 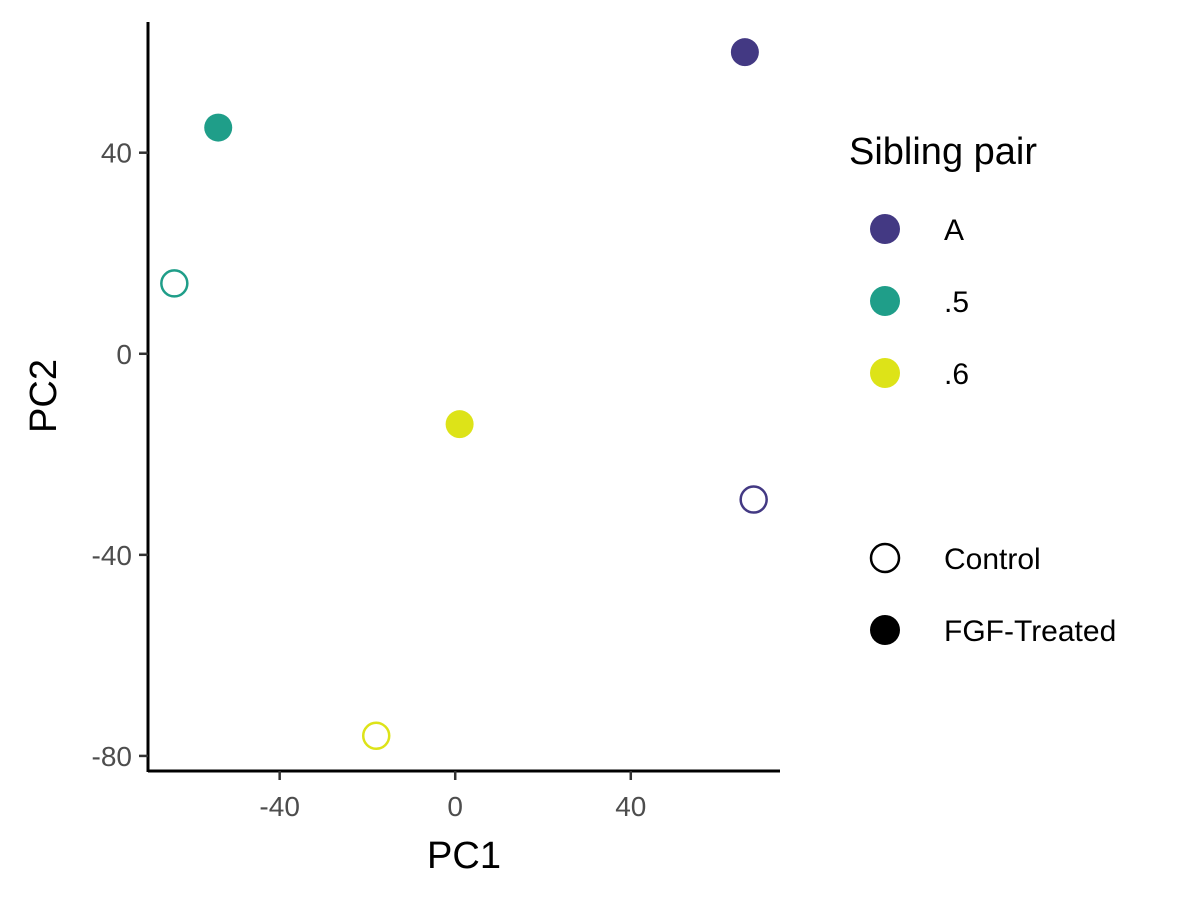 I want to click on legend-label: A, so click(x=954, y=230).